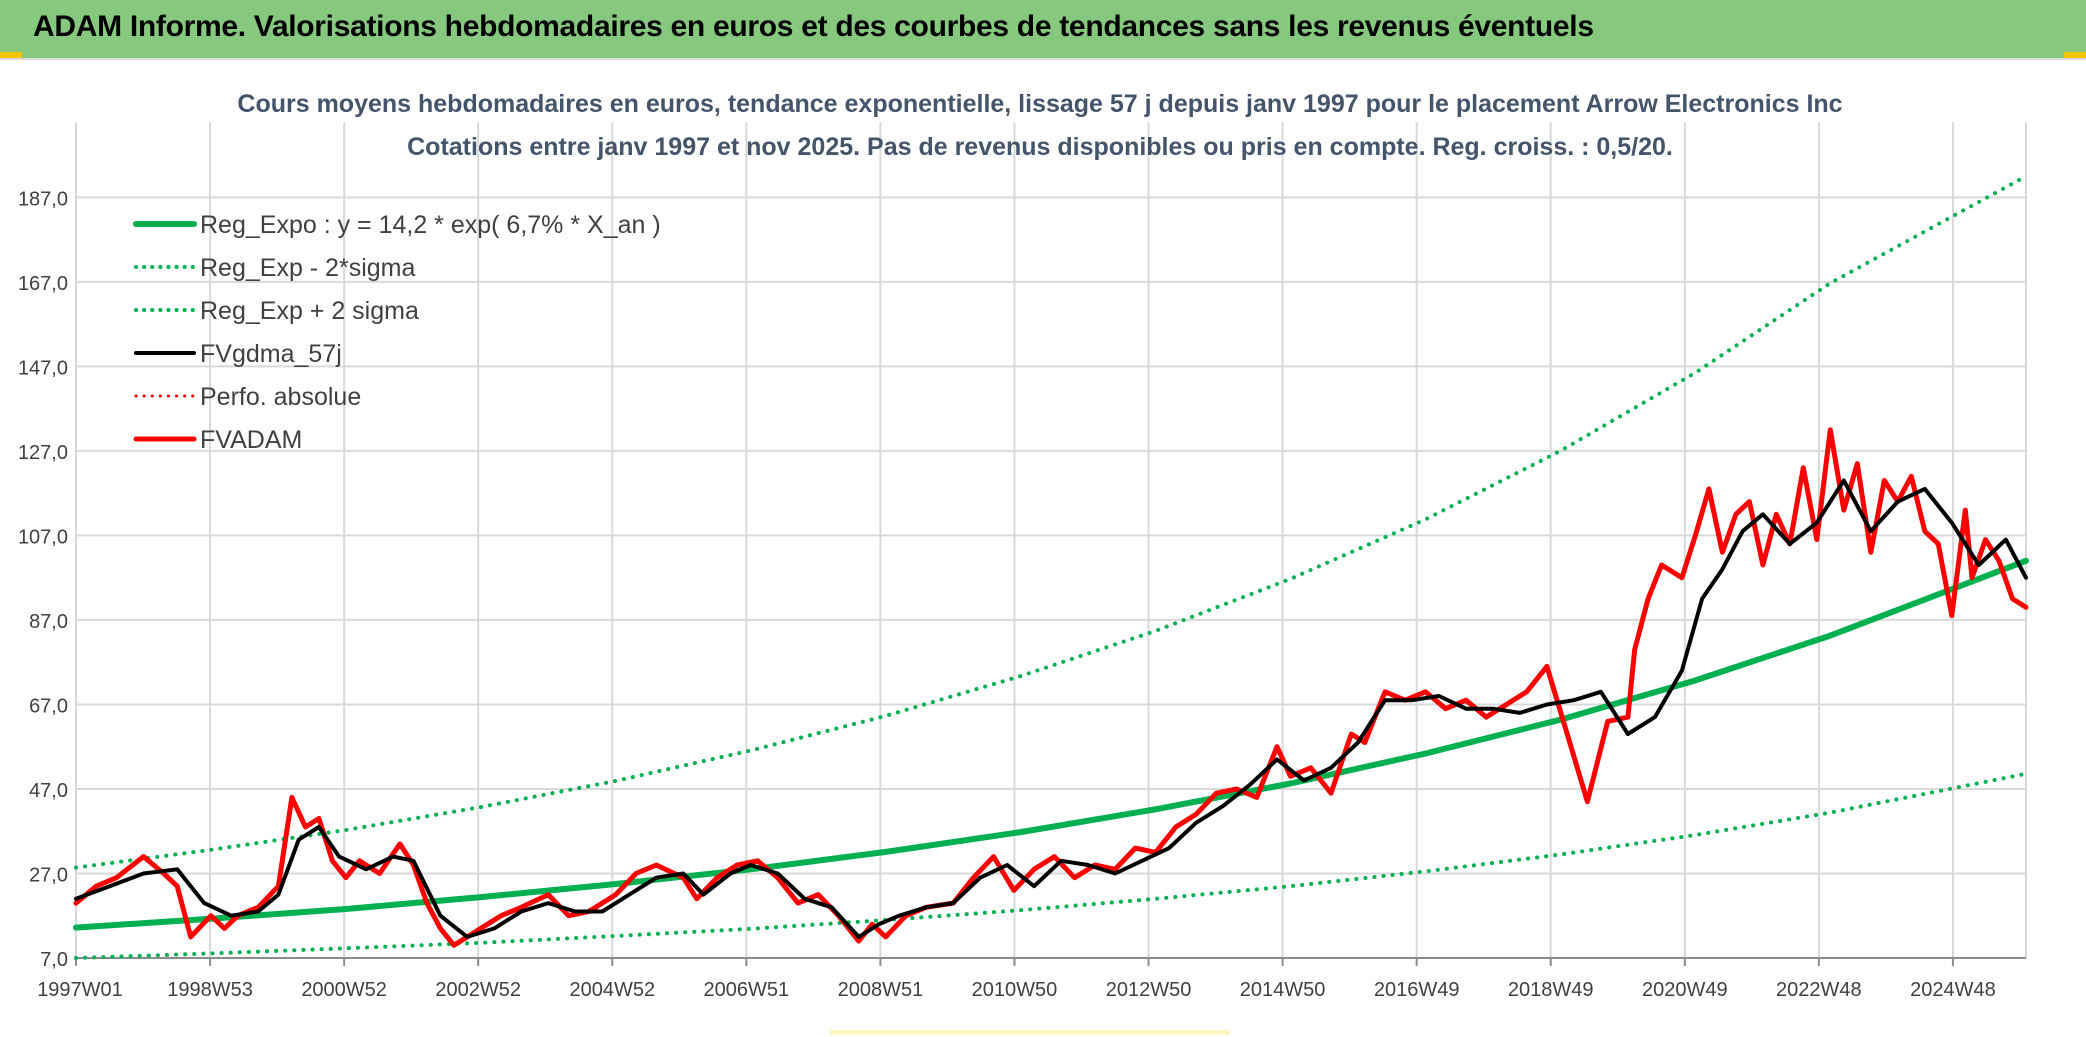 Image resolution: width=2086 pixels, height=1037 pixels. What do you see at coordinates (1149, 990) in the screenshot?
I see `x-tick-label: 2012W50` at bounding box center [1149, 990].